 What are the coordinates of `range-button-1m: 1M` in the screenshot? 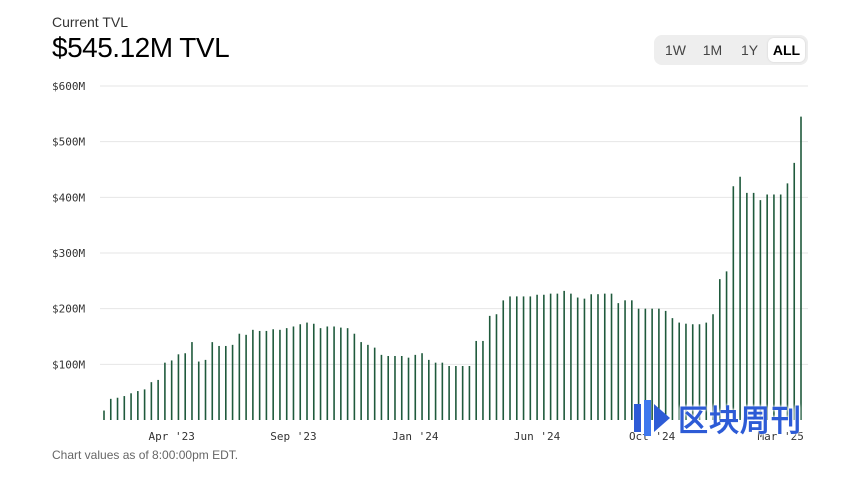 It's located at (712, 50).